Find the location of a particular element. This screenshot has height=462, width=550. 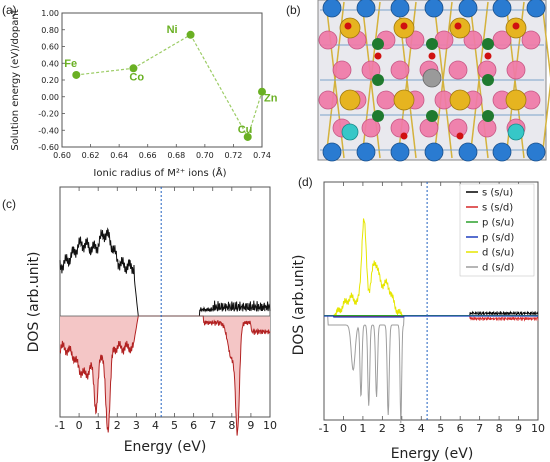

chart-a-ytick-label: 1.00 is located at coordinates (50, 13).